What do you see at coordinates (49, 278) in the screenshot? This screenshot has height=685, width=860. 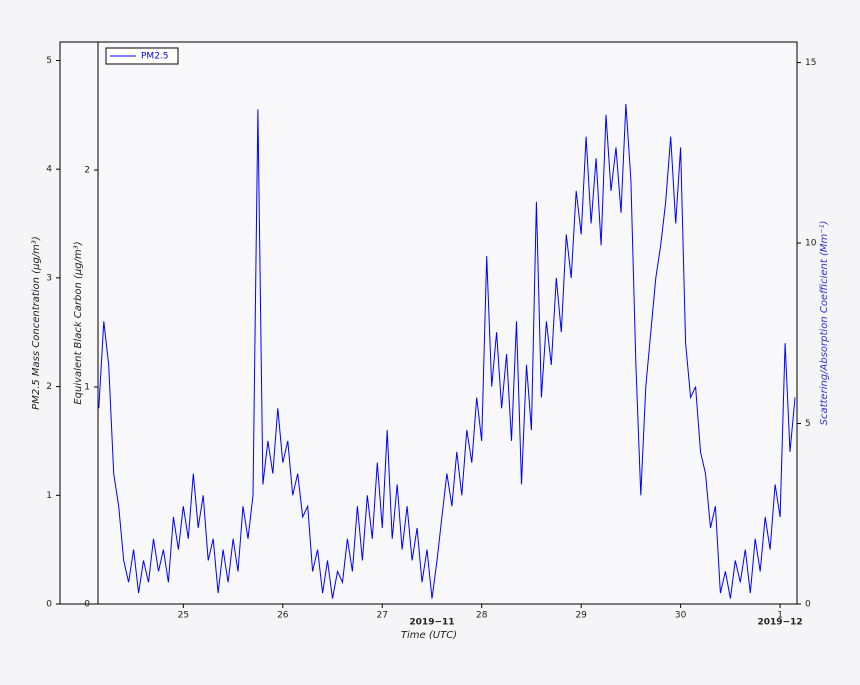 I see `y-tick-label: 3` at bounding box center [49, 278].